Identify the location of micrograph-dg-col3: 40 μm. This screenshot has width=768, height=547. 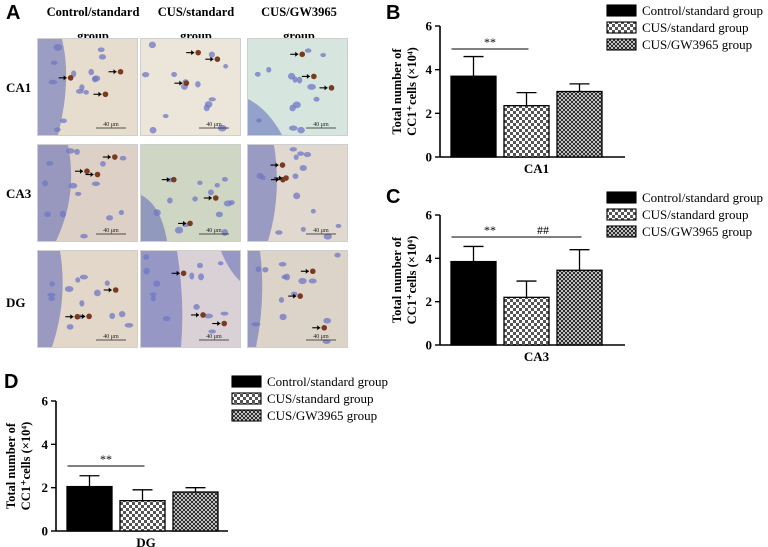
(297, 299).